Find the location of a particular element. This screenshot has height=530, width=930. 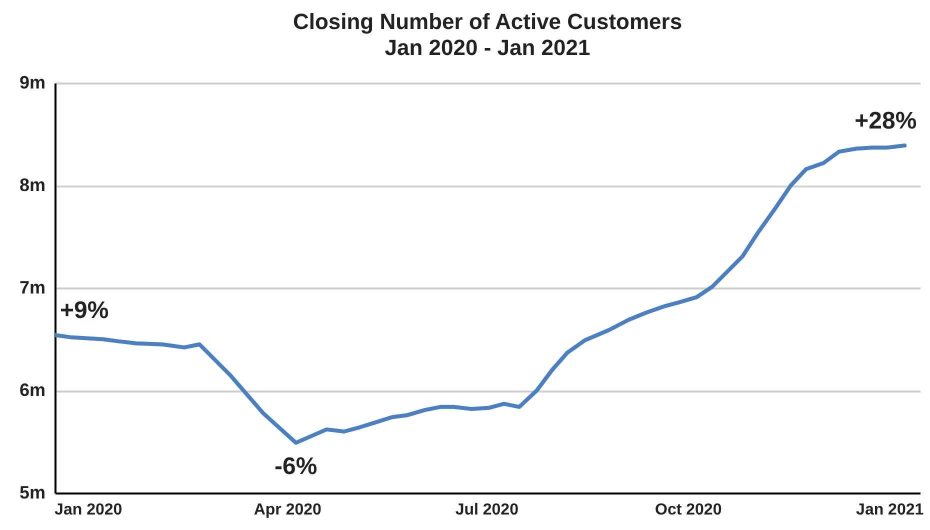

x-tick-label: Apr 2020 is located at coordinates (288, 510).